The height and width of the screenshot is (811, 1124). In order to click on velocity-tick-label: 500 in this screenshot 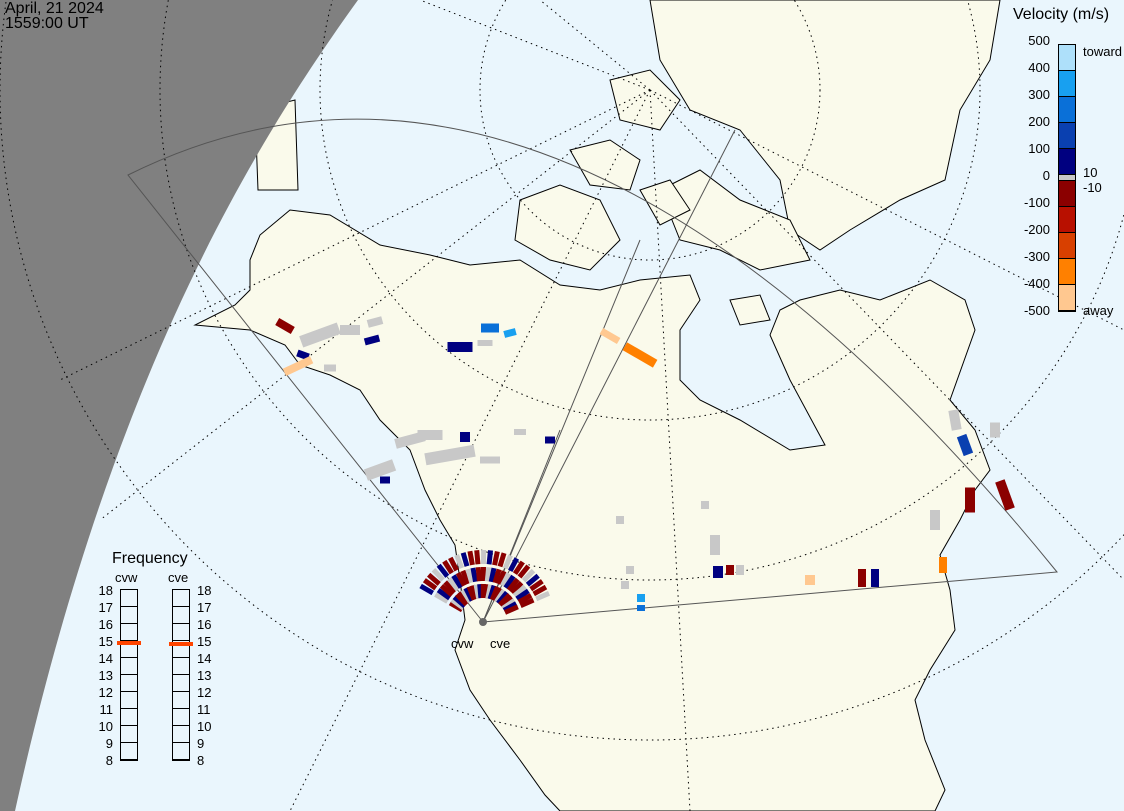, I will do `click(1039, 40)`.